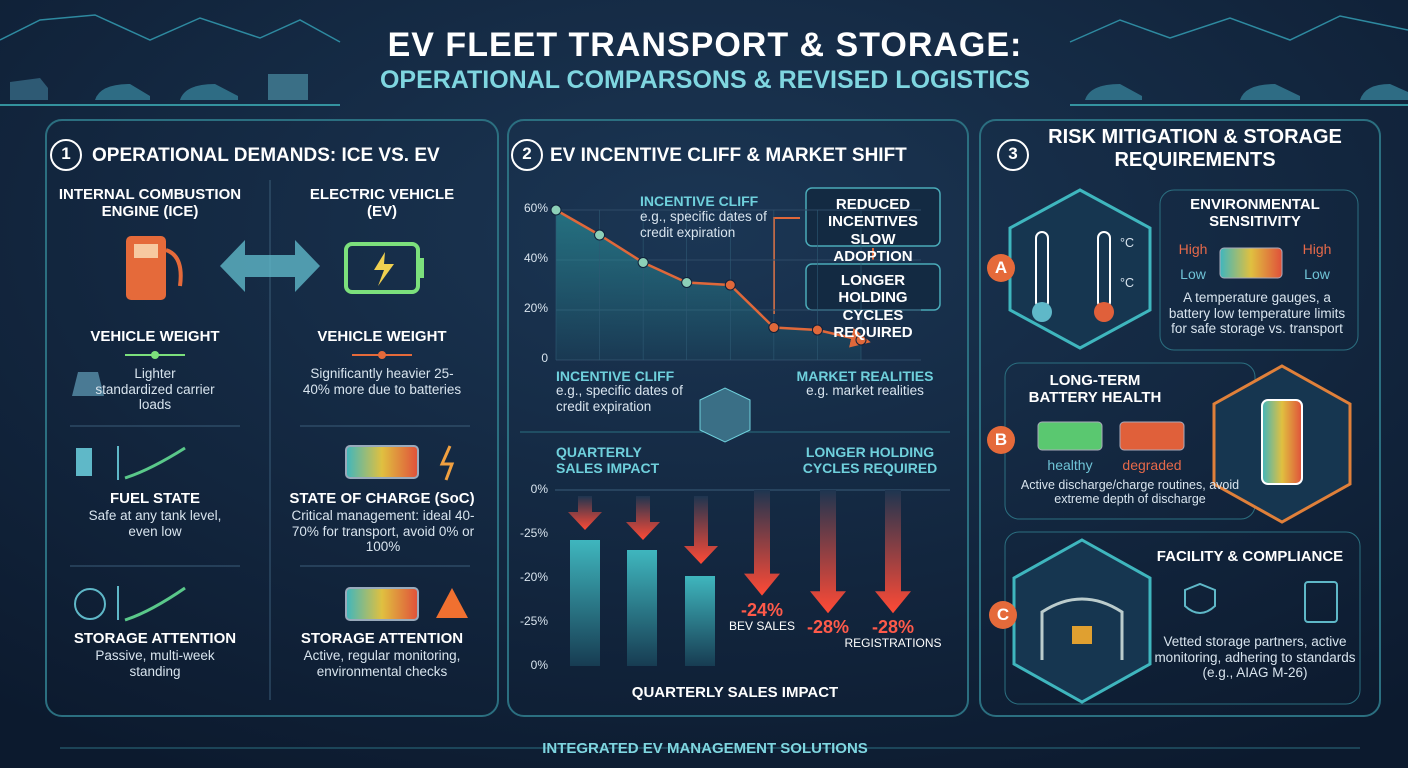 This screenshot has height=768, width=1408. What do you see at coordinates (870, 460) in the screenshot?
I see `section-heading: LONGER HOLDING CYCLES REQUIRED` at bounding box center [870, 460].